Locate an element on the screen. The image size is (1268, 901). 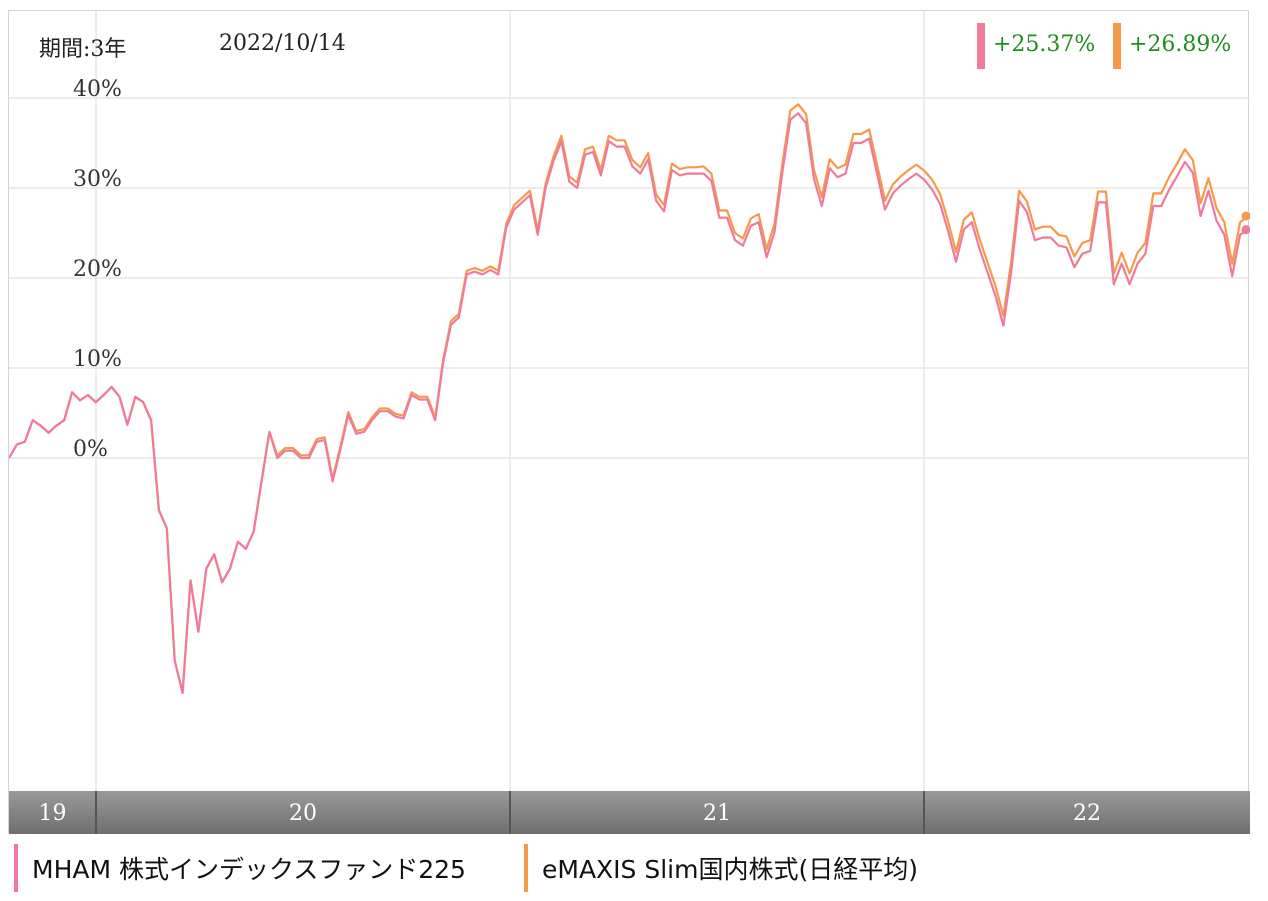
x-tick-label: 19 is located at coordinates (53, 813).